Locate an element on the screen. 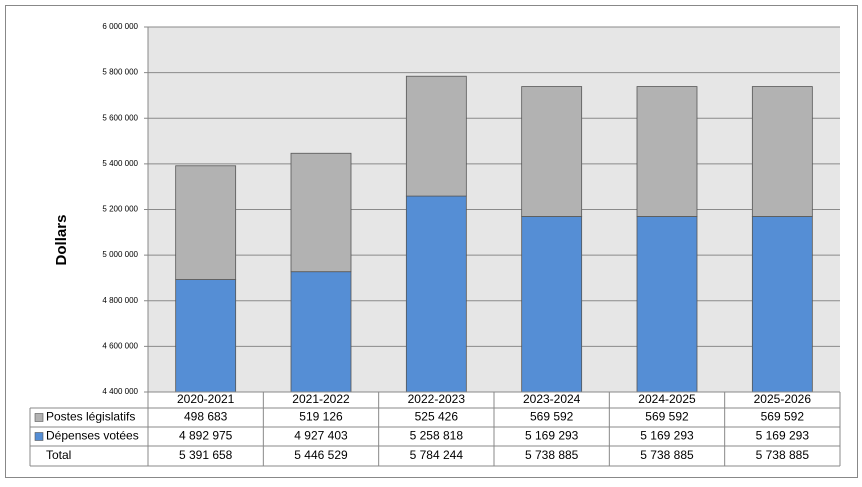 This screenshot has height=487, width=862. y-axis-label: Dollars is located at coordinates (61, 240).